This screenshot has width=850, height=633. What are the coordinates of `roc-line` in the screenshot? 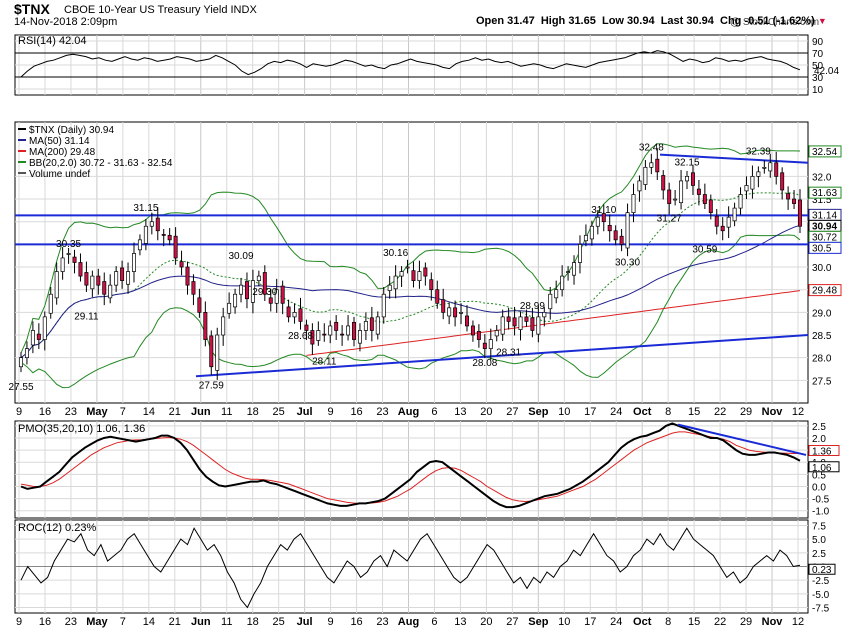 It's located at (410, 568).